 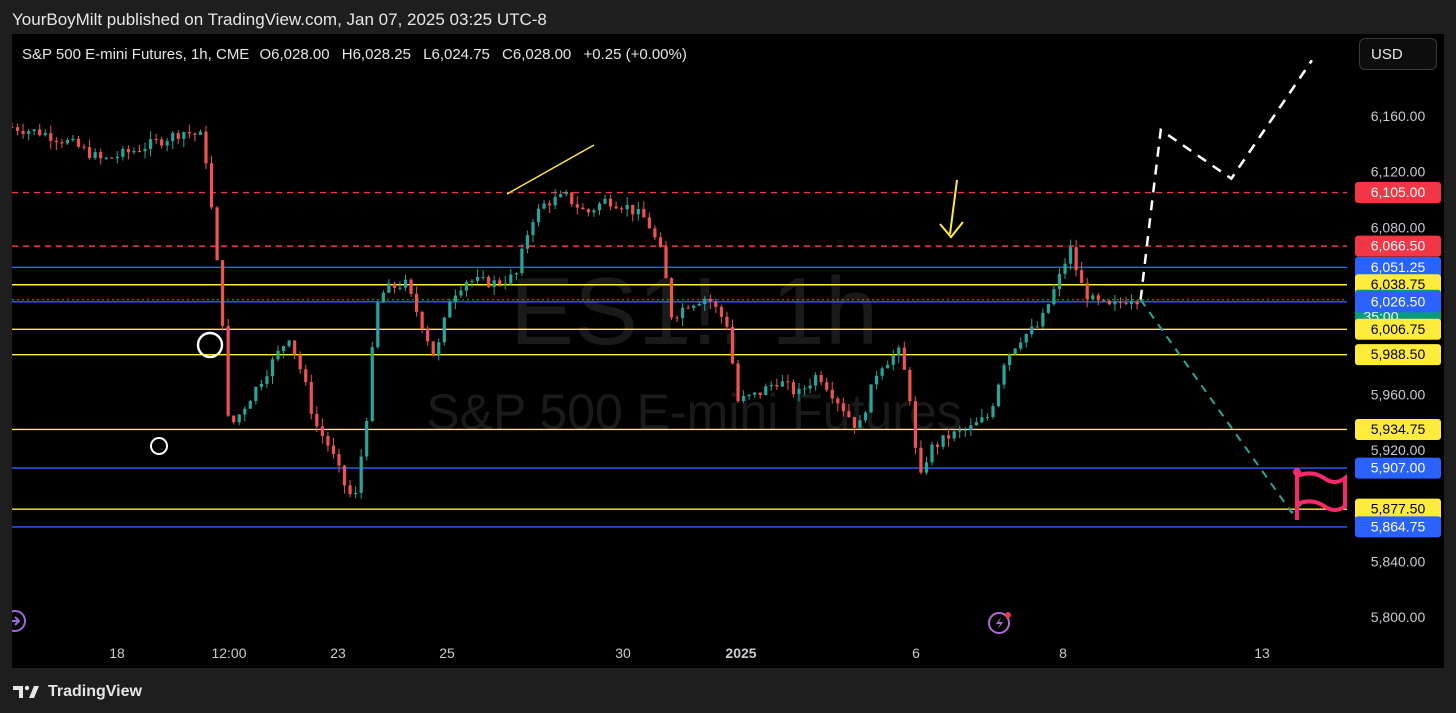 What do you see at coordinates (210, 345) in the screenshot?
I see `high-circle-marker` at bounding box center [210, 345].